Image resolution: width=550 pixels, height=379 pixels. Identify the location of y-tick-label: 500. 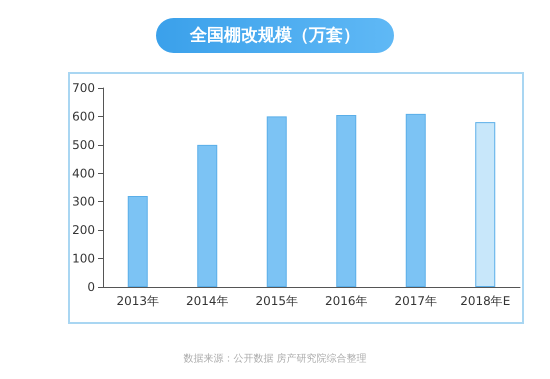
(83, 145).